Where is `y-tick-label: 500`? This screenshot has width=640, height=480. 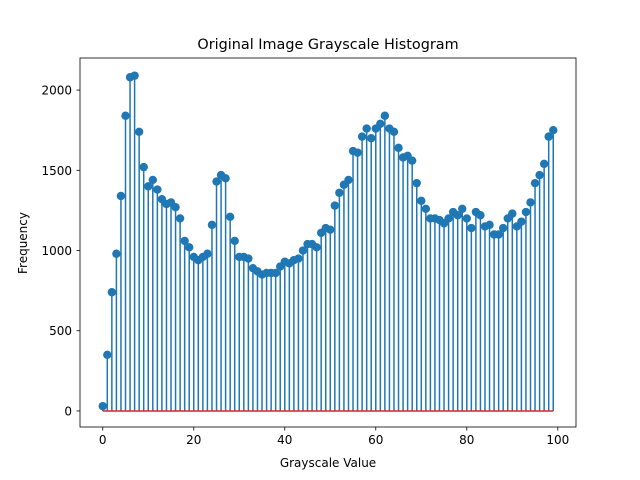
y-tick-label: 500 is located at coordinates (60, 331).